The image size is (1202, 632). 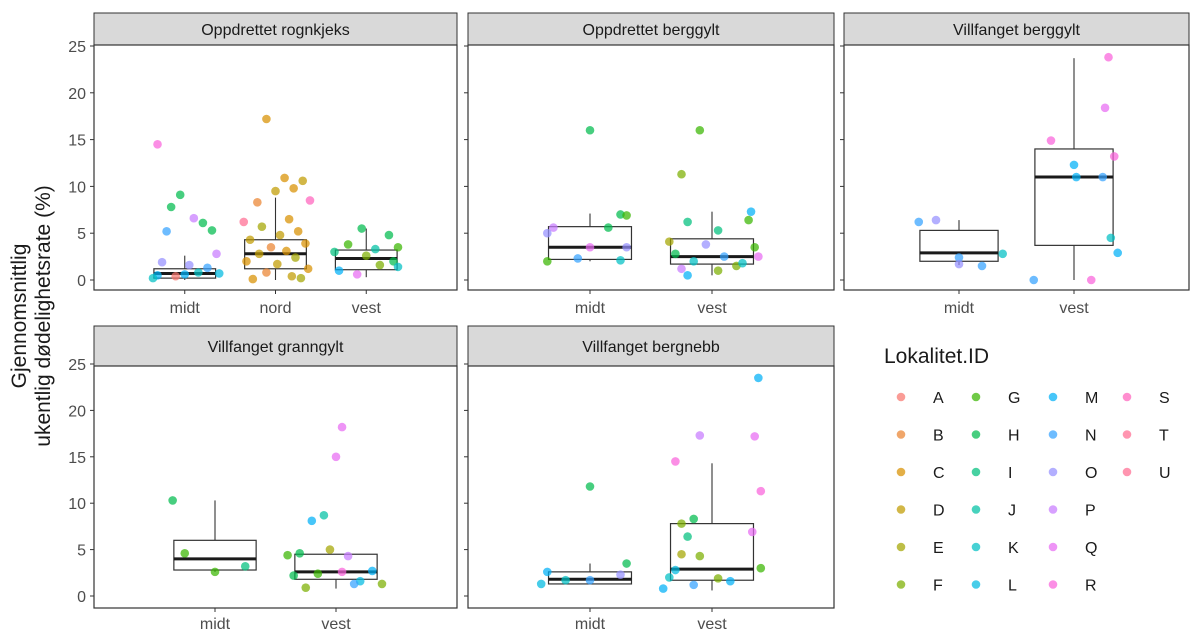 I want to click on legend-label: C, so click(x=939, y=473).